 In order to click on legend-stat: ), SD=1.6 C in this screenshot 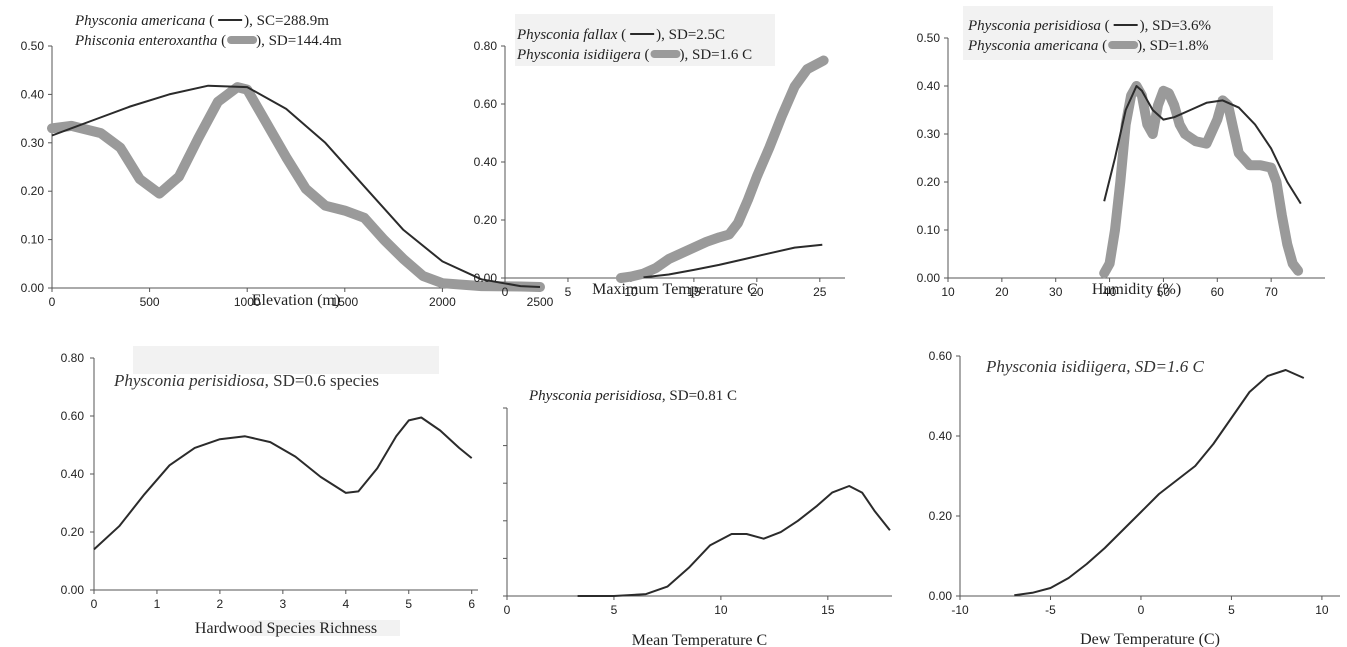, I will do `click(716, 55)`.